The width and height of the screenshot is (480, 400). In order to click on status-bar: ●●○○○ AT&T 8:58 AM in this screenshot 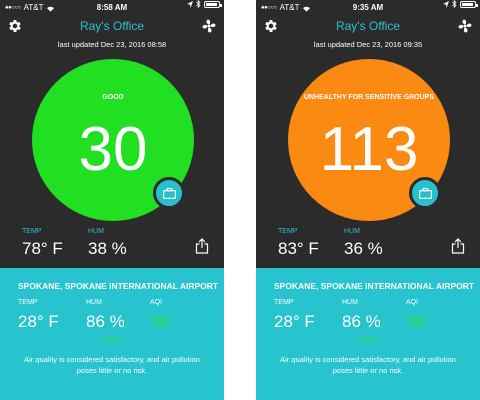, I will do `click(112, 8)`.